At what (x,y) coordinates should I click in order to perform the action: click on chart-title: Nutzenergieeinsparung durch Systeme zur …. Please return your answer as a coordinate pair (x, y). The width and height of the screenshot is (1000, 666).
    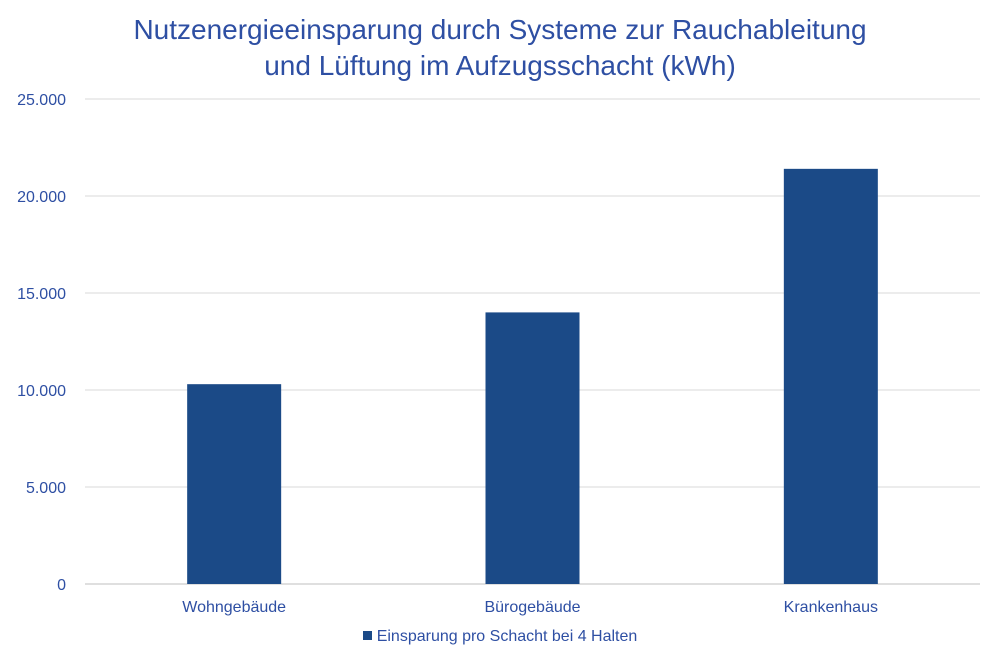
    Looking at the image, I should click on (500, 48).